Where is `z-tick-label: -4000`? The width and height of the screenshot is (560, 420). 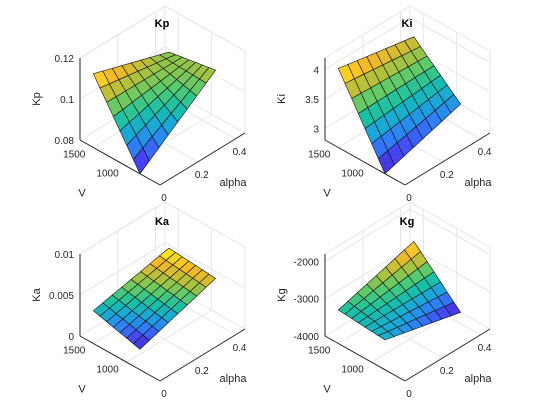 z-tick-label: -4000 is located at coordinates (306, 337).